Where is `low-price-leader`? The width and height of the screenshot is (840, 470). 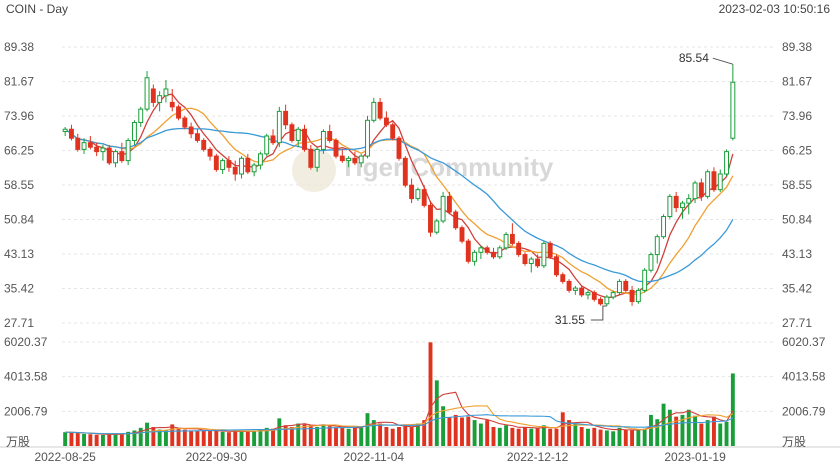
low-price-leader is located at coordinates (598, 313).